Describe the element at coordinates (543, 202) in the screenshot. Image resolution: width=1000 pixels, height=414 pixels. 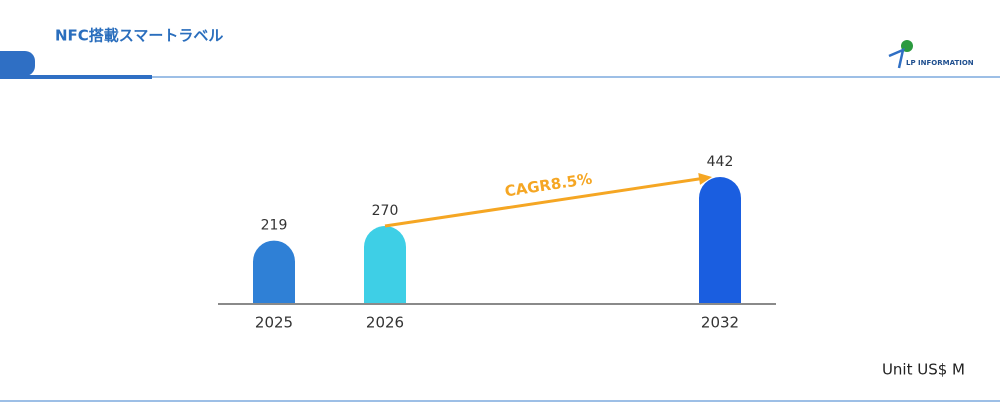
I see `cagr-arrow` at that location.